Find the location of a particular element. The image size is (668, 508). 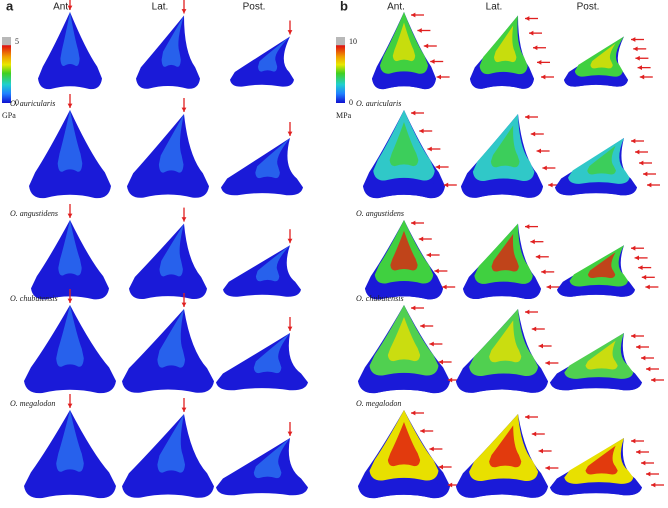

species-label: O. auricularis is located at coordinates (32, 103).